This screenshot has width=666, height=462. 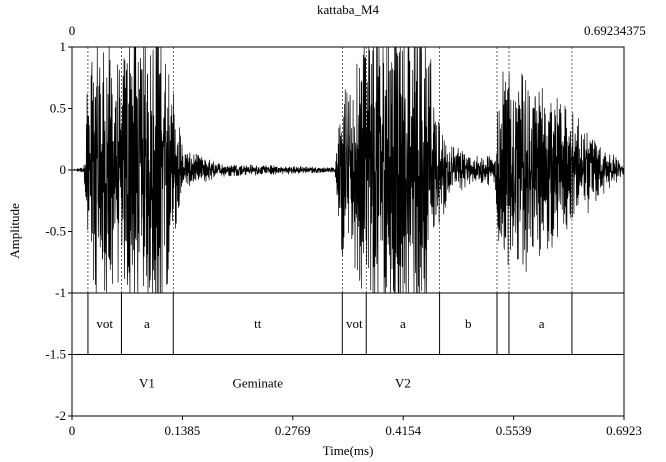 I want to click on x-tick-label: 0.4154, so click(x=403, y=430).